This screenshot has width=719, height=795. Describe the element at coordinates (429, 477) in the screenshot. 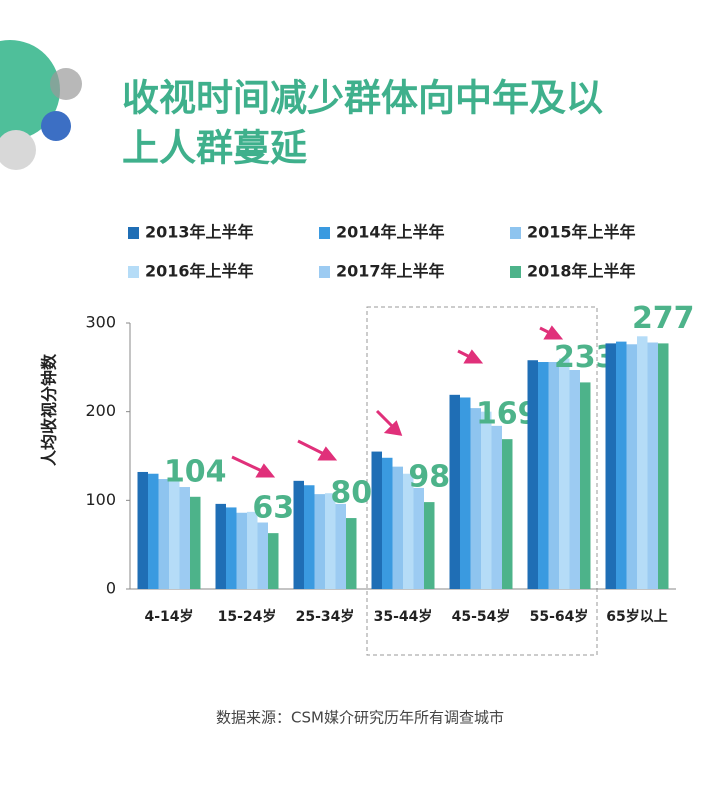

I see `value-label: 98` at that location.